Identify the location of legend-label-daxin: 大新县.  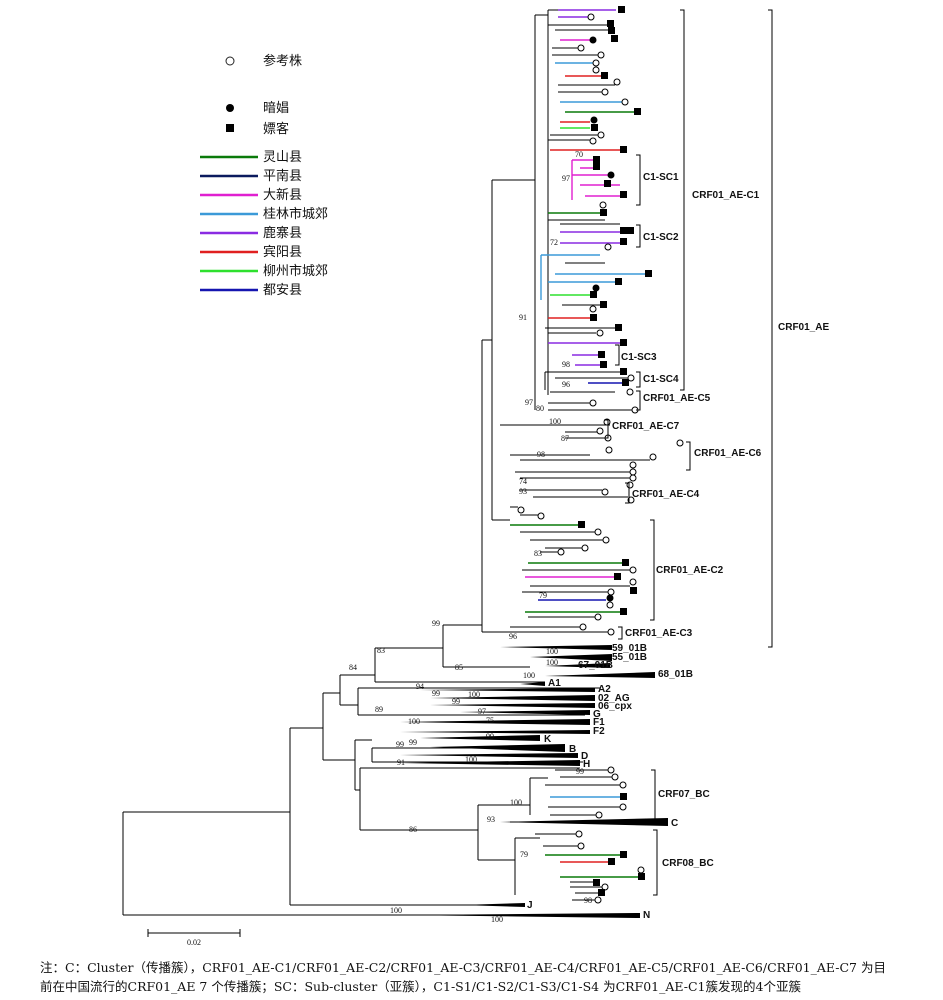
(282, 195).